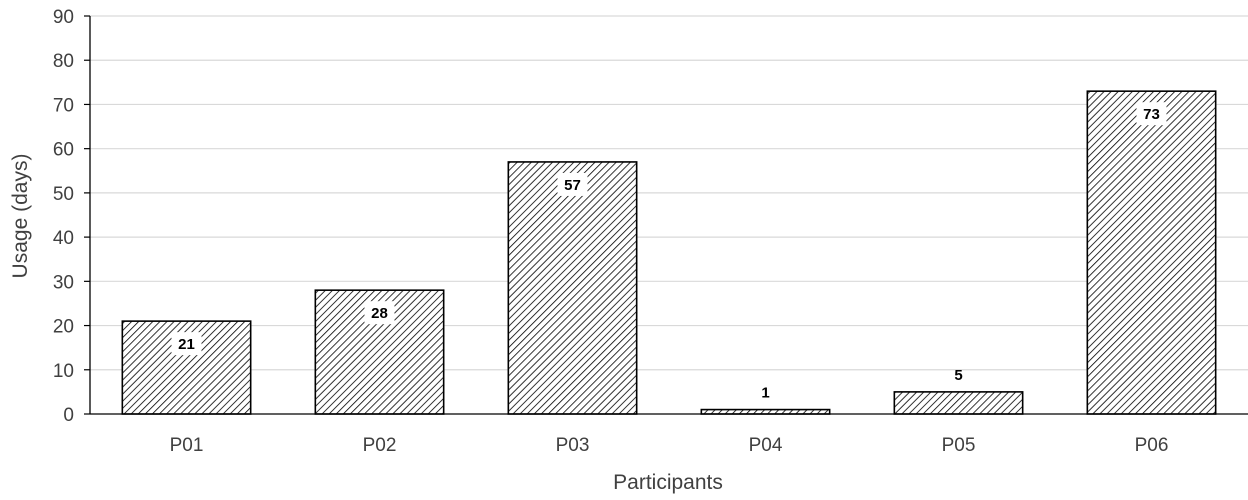 The height and width of the screenshot is (500, 1248). I want to click on y-tick-label: 80, so click(63, 61).